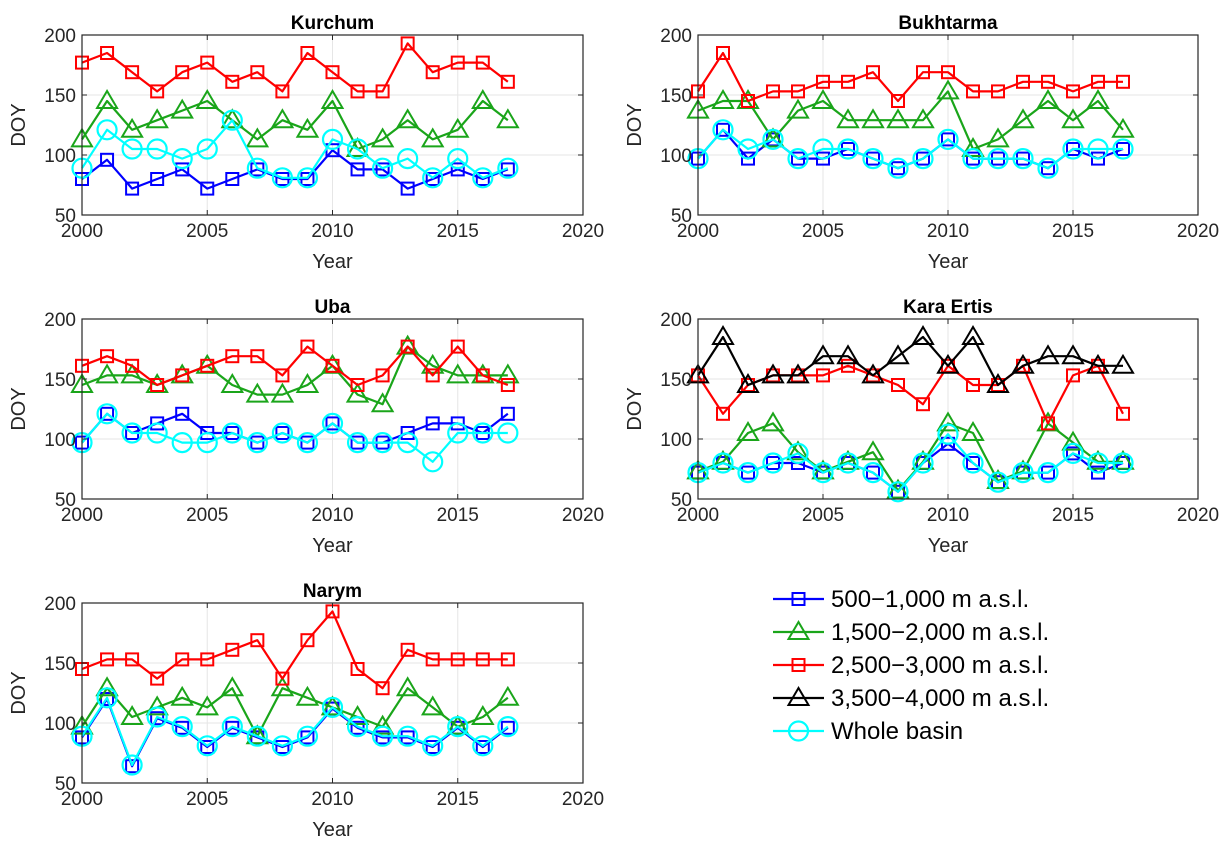  What do you see at coordinates (65, 216) in the screenshot?
I see `y-tick-label: 50` at bounding box center [65, 216].